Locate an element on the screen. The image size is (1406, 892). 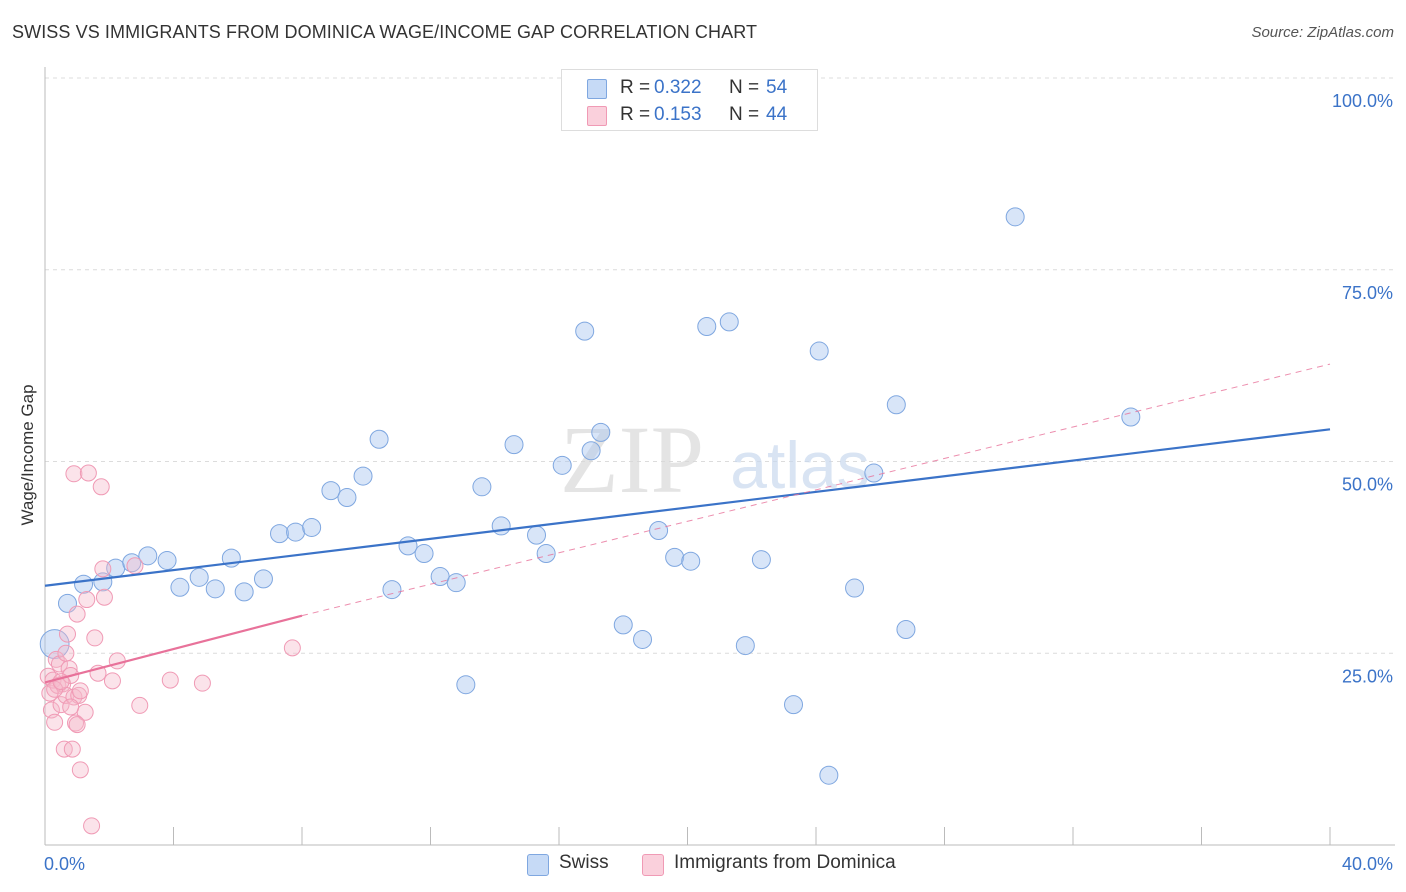
stats-row-dominica: R = 0.153 N = 44 is located at coordinates (689, 114).